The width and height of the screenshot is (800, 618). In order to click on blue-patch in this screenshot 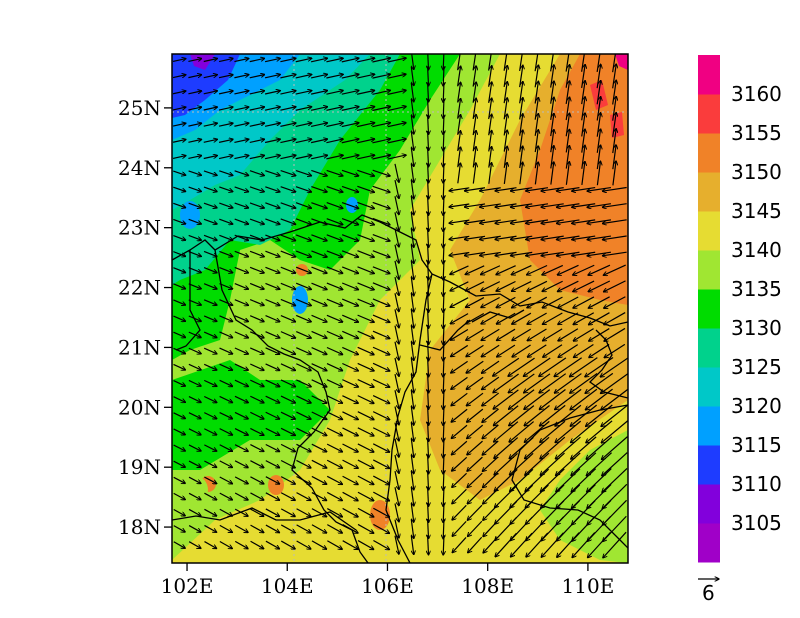, I will do `click(190, 215)`.